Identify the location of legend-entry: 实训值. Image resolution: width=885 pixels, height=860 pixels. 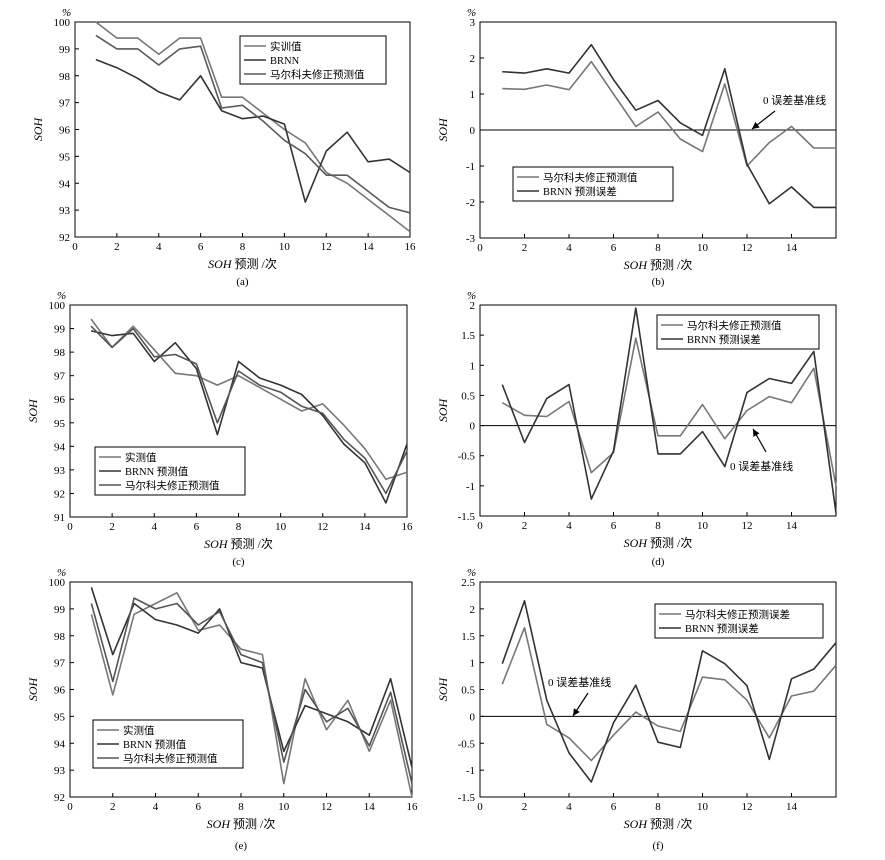
(286, 46).